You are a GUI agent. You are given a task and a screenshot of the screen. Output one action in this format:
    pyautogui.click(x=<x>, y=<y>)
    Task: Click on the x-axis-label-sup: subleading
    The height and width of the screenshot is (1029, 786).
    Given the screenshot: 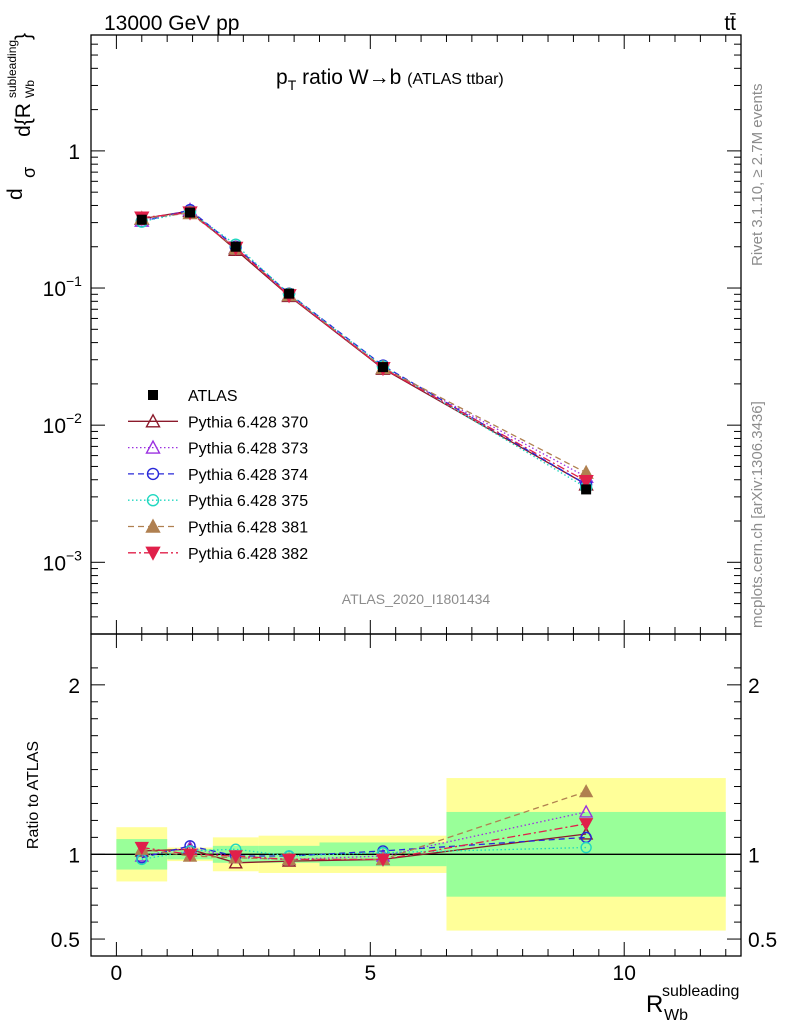 What is the action you would take?
    pyautogui.click(x=700, y=991)
    